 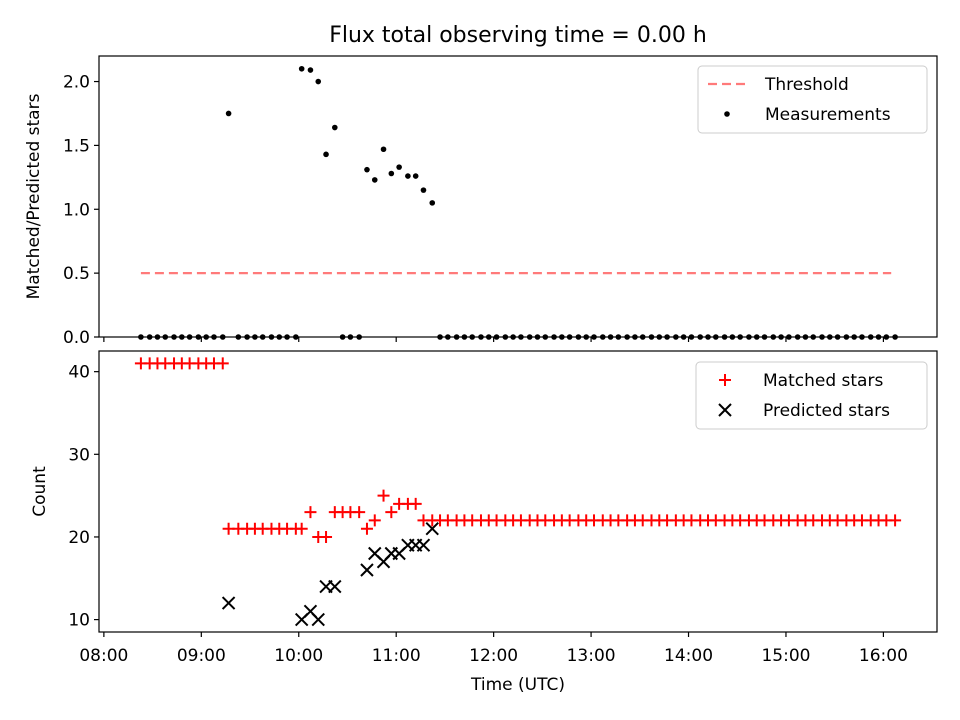 I want to click on legend-label: Predicted stars, so click(x=826, y=411).